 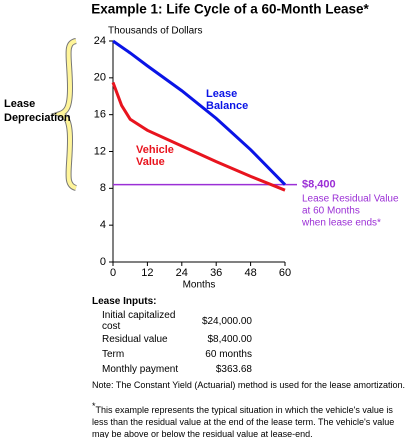 What do you see at coordinates (140, 369) in the screenshot?
I see `input-label: Monthly payment` at bounding box center [140, 369].